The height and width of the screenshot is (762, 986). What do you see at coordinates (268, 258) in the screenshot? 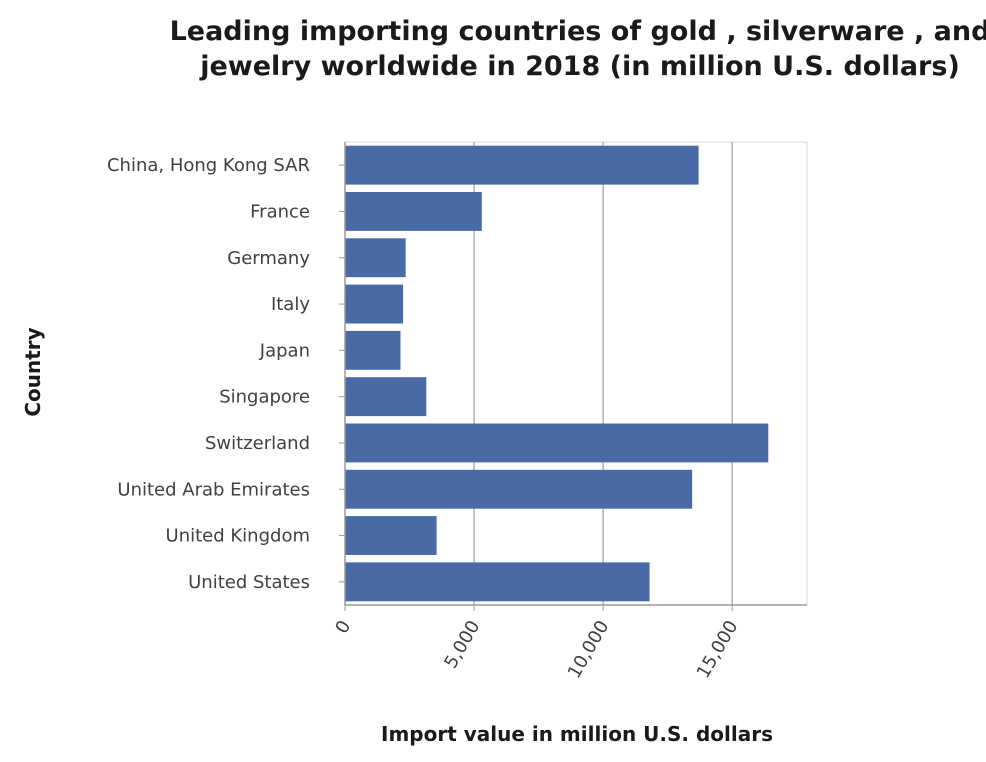
I see `y-tick-label: Germany` at bounding box center [268, 258].